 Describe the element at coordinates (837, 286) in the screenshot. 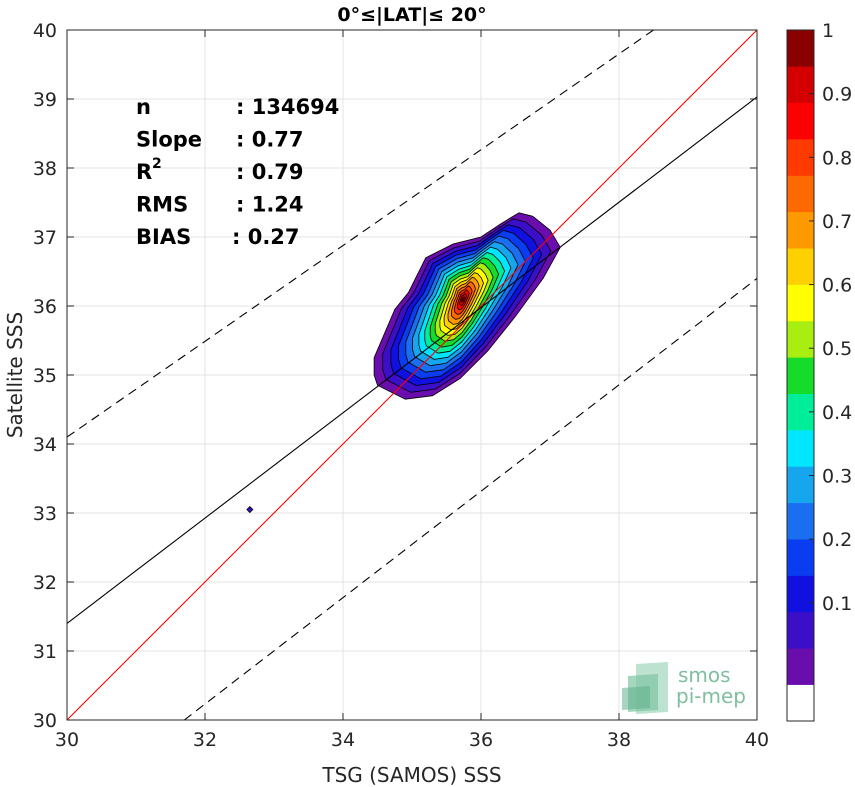

I see `colorbar-tick-label: 0.6` at that location.